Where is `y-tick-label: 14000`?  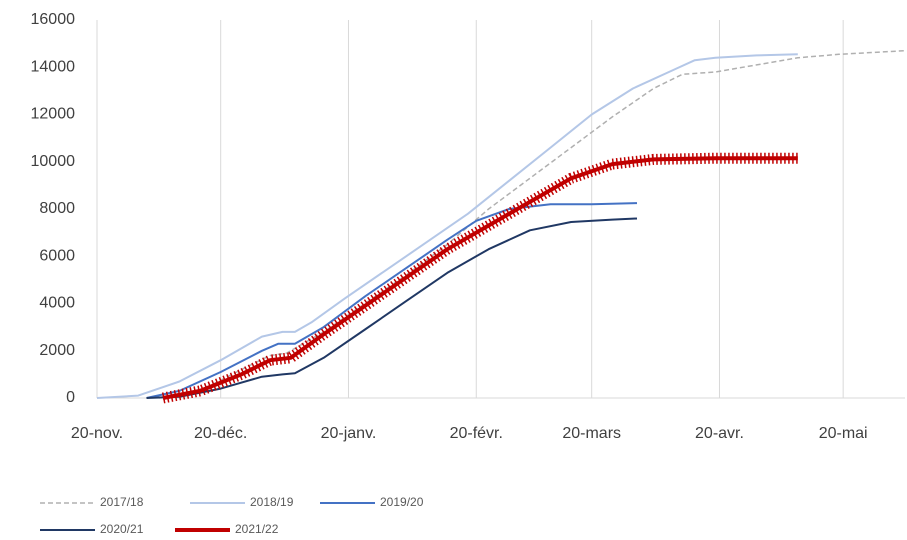 y-tick-label: 14000 is located at coordinates (53, 66).